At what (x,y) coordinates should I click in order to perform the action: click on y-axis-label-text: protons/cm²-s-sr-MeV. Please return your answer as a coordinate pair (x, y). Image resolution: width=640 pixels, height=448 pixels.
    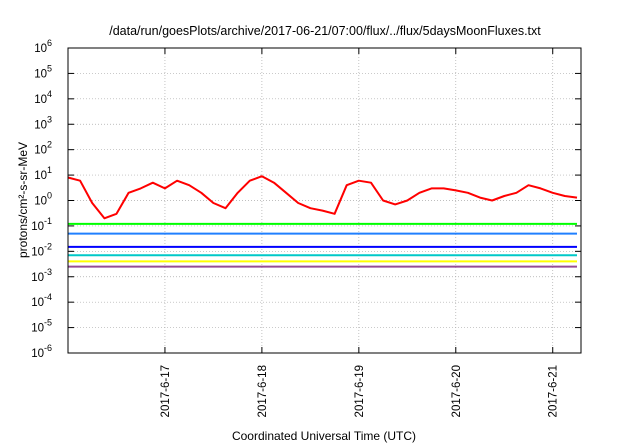
    Looking at the image, I should click on (23, 200).